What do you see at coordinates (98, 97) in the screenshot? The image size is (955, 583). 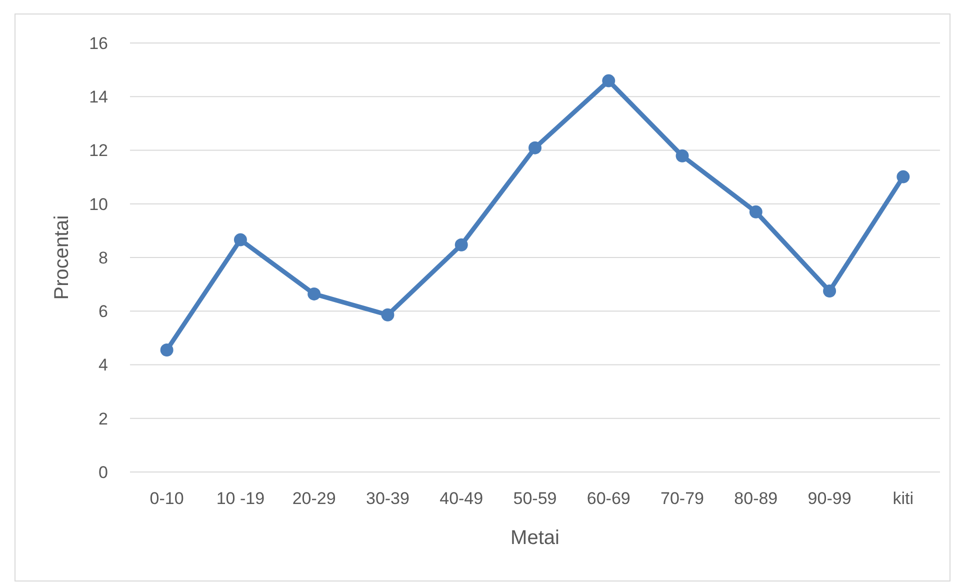 I see `y-tick-label: 14` at bounding box center [98, 97].